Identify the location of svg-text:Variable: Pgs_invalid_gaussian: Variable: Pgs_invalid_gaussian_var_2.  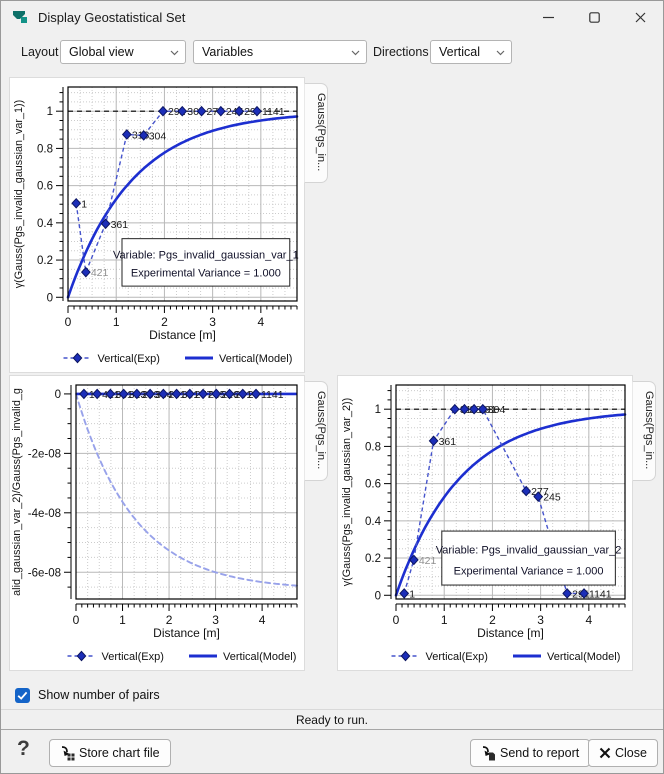
(529, 551).